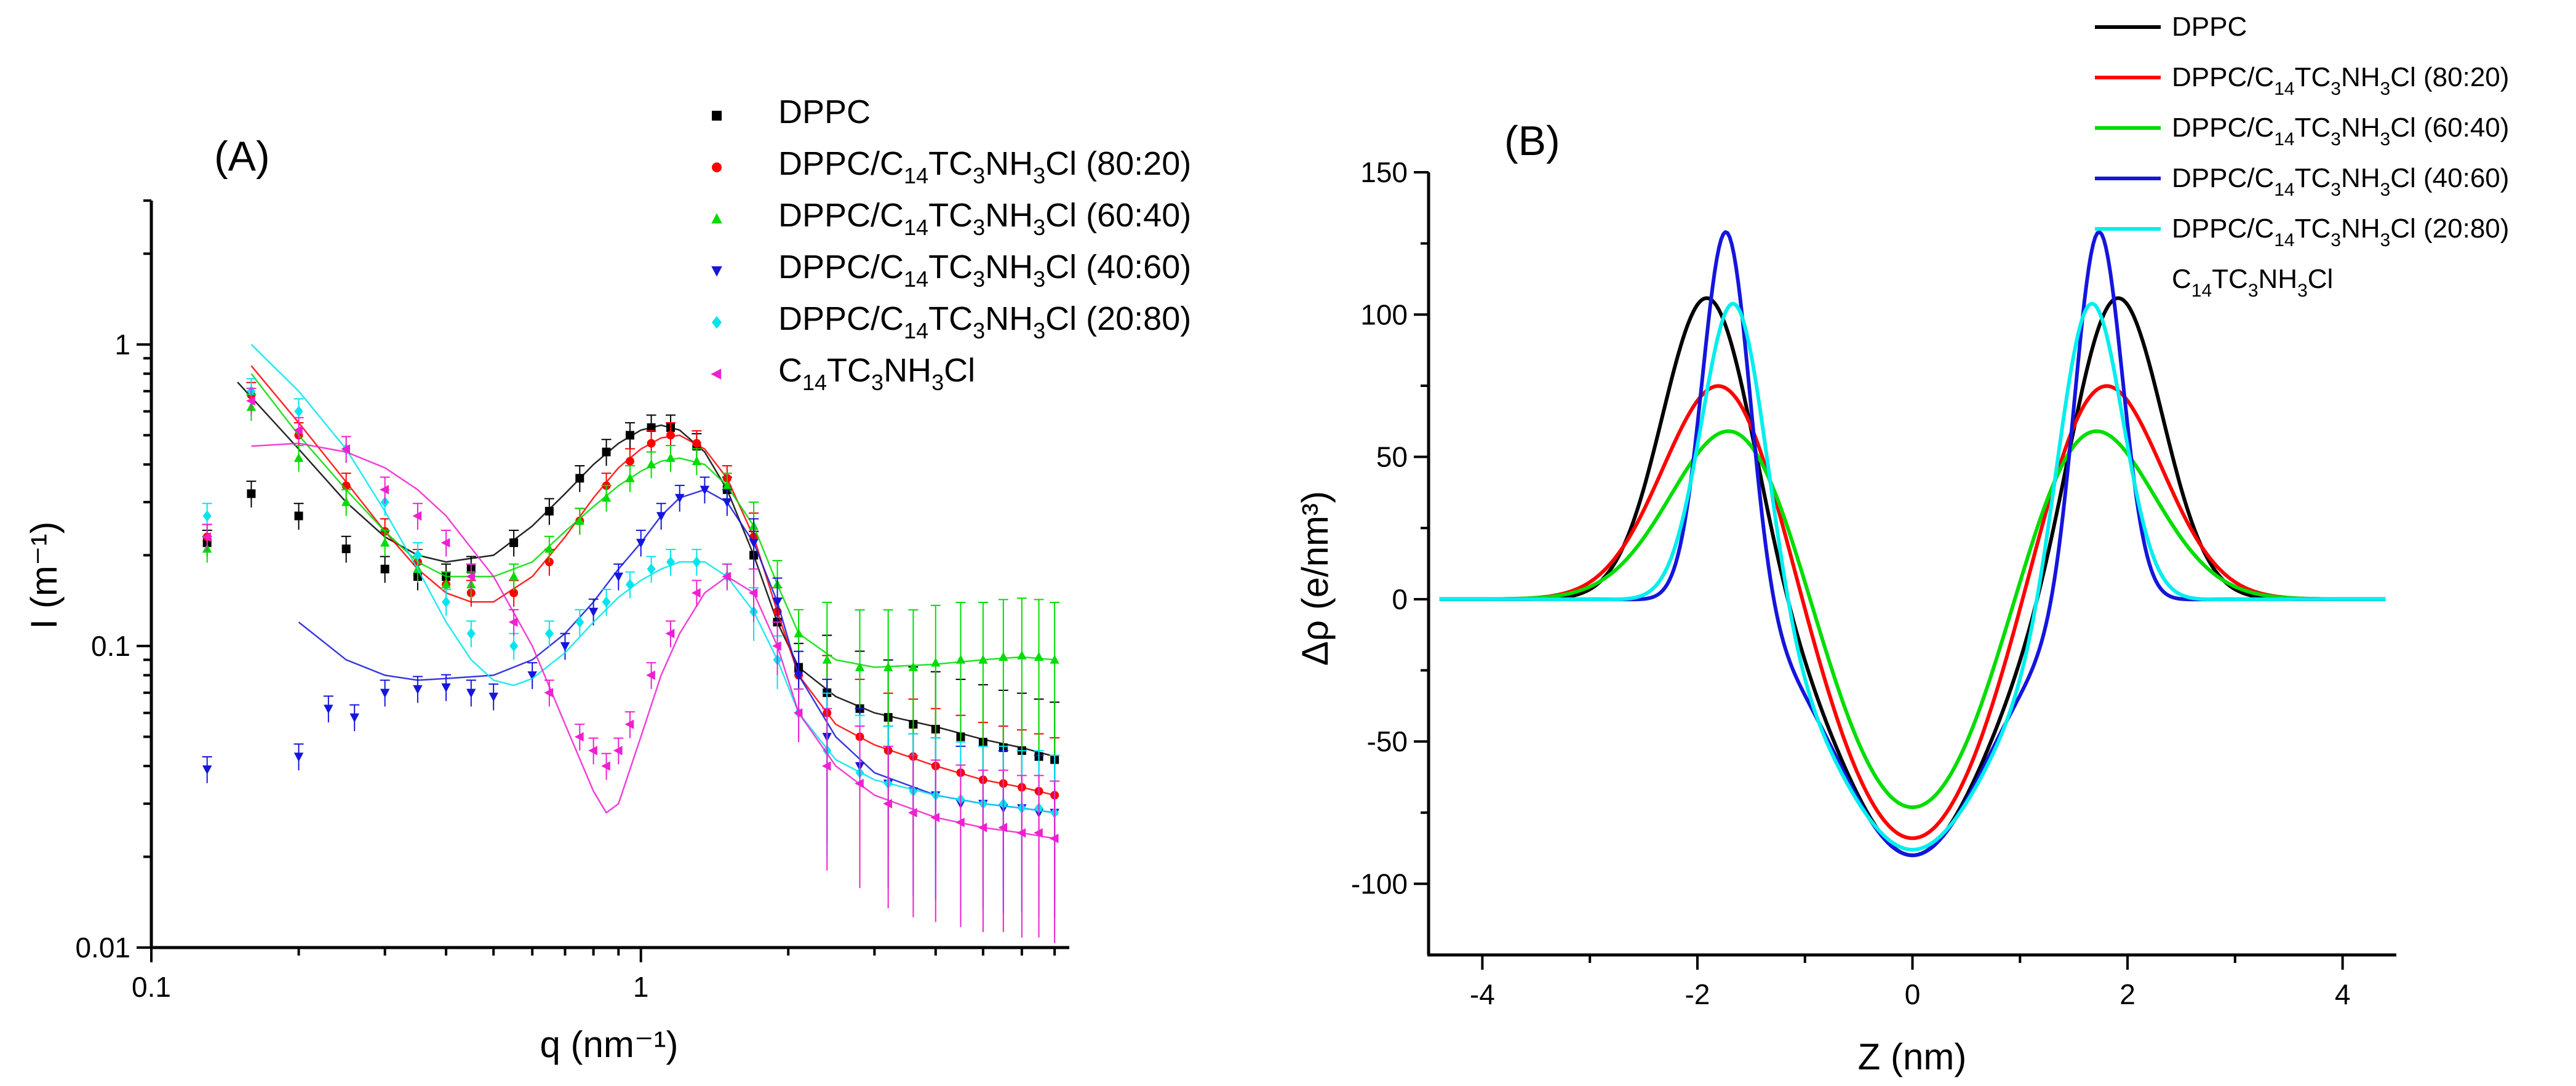 The height and width of the screenshot is (1086, 2576). What do you see at coordinates (677, 651) in the screenshot?
I see `fit-curve` at bounding box center [677, 651].